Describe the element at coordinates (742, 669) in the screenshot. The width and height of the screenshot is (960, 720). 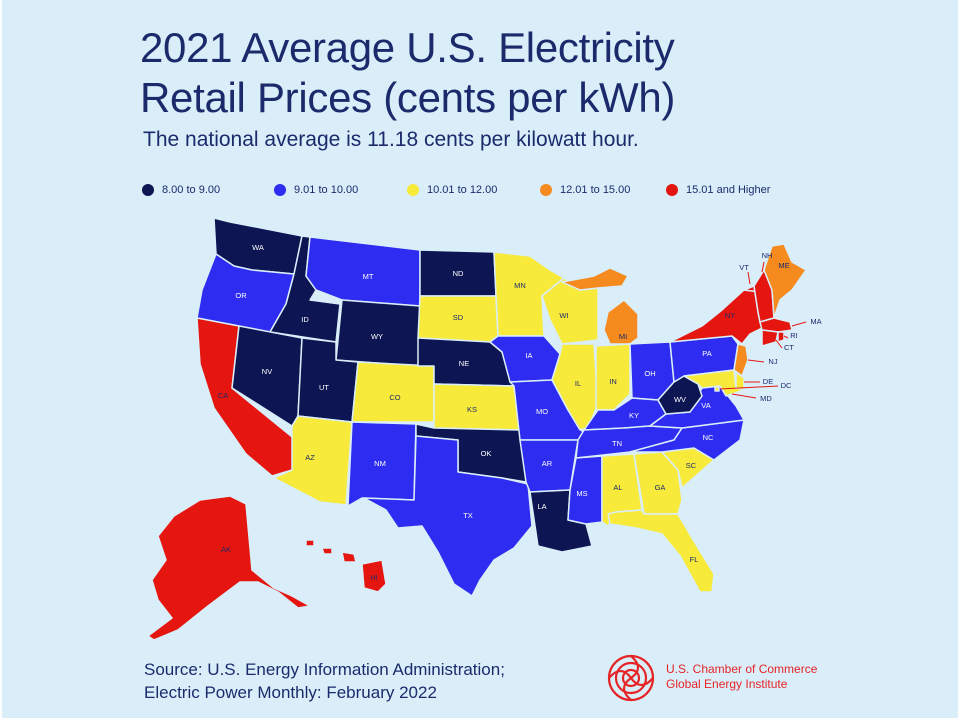
I see `logo-text-line-1: U.S. Chamber of Commerce` at that location.